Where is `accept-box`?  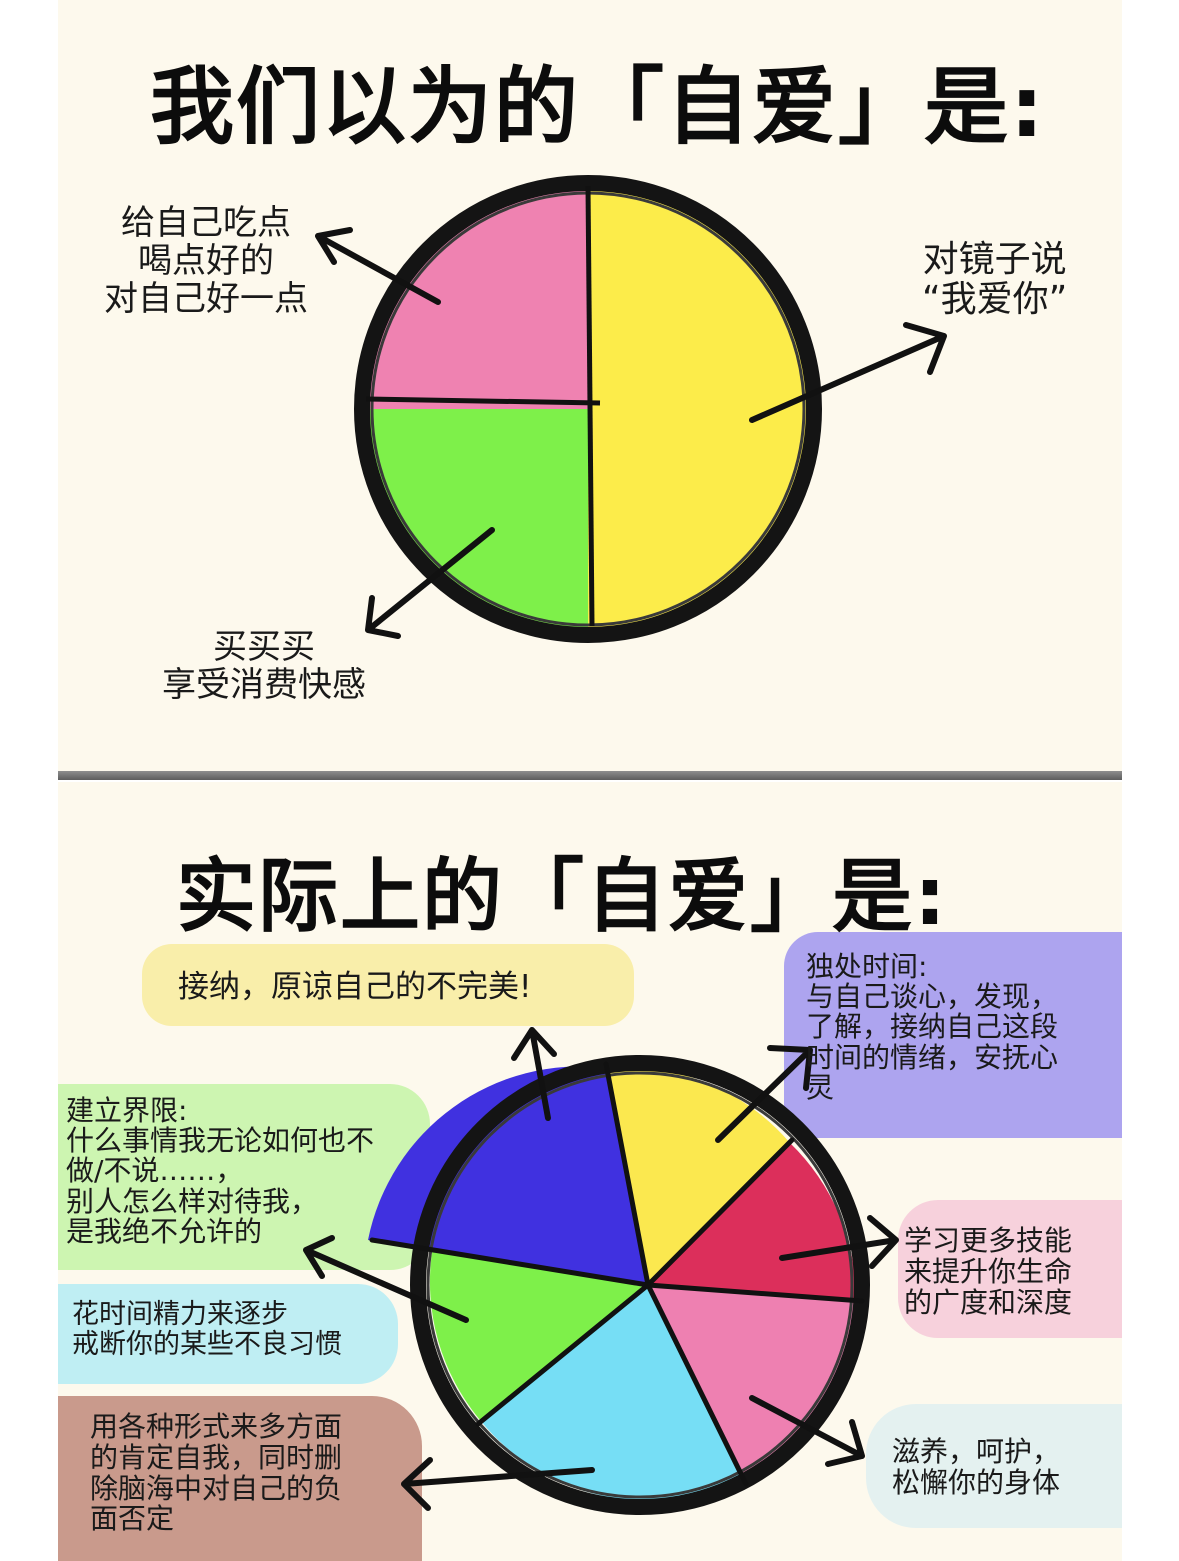
accept-box is located at coordinates (388, 985).